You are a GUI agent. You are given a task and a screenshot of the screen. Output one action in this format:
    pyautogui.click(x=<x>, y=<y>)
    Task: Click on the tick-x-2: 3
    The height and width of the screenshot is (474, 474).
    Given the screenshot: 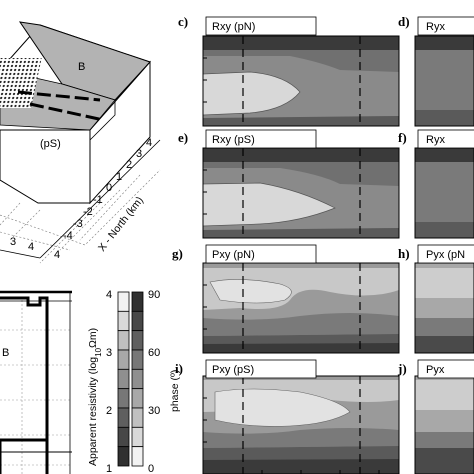 What is the action you would take?
    pyautogui.click(x=139, y=154)
    